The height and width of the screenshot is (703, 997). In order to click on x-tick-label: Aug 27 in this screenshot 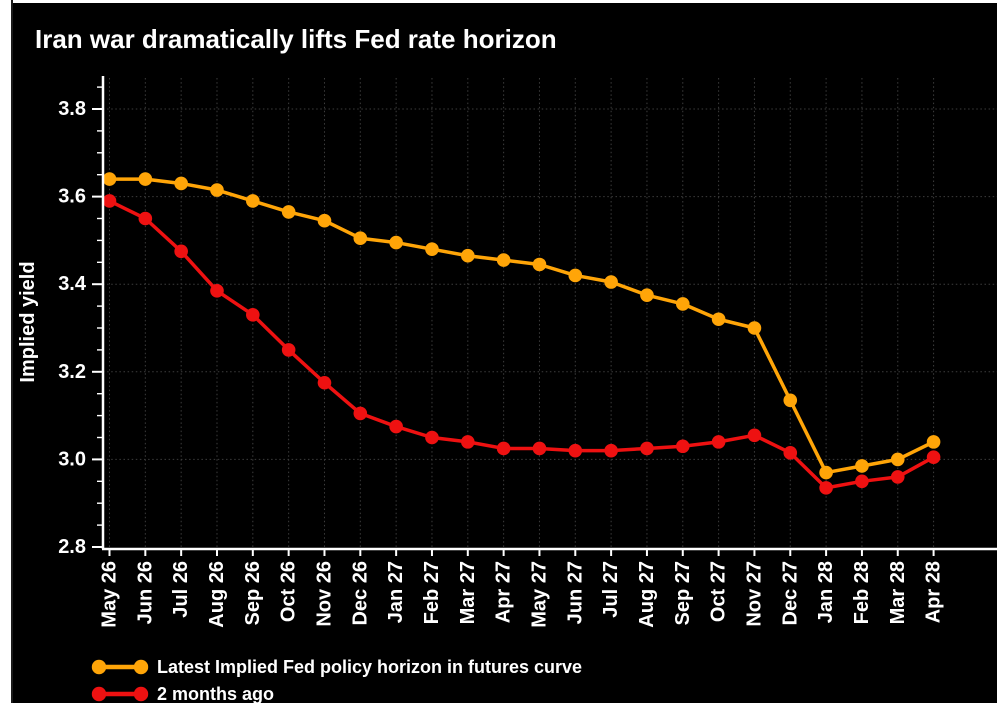, I will do `click(647, 594)`.